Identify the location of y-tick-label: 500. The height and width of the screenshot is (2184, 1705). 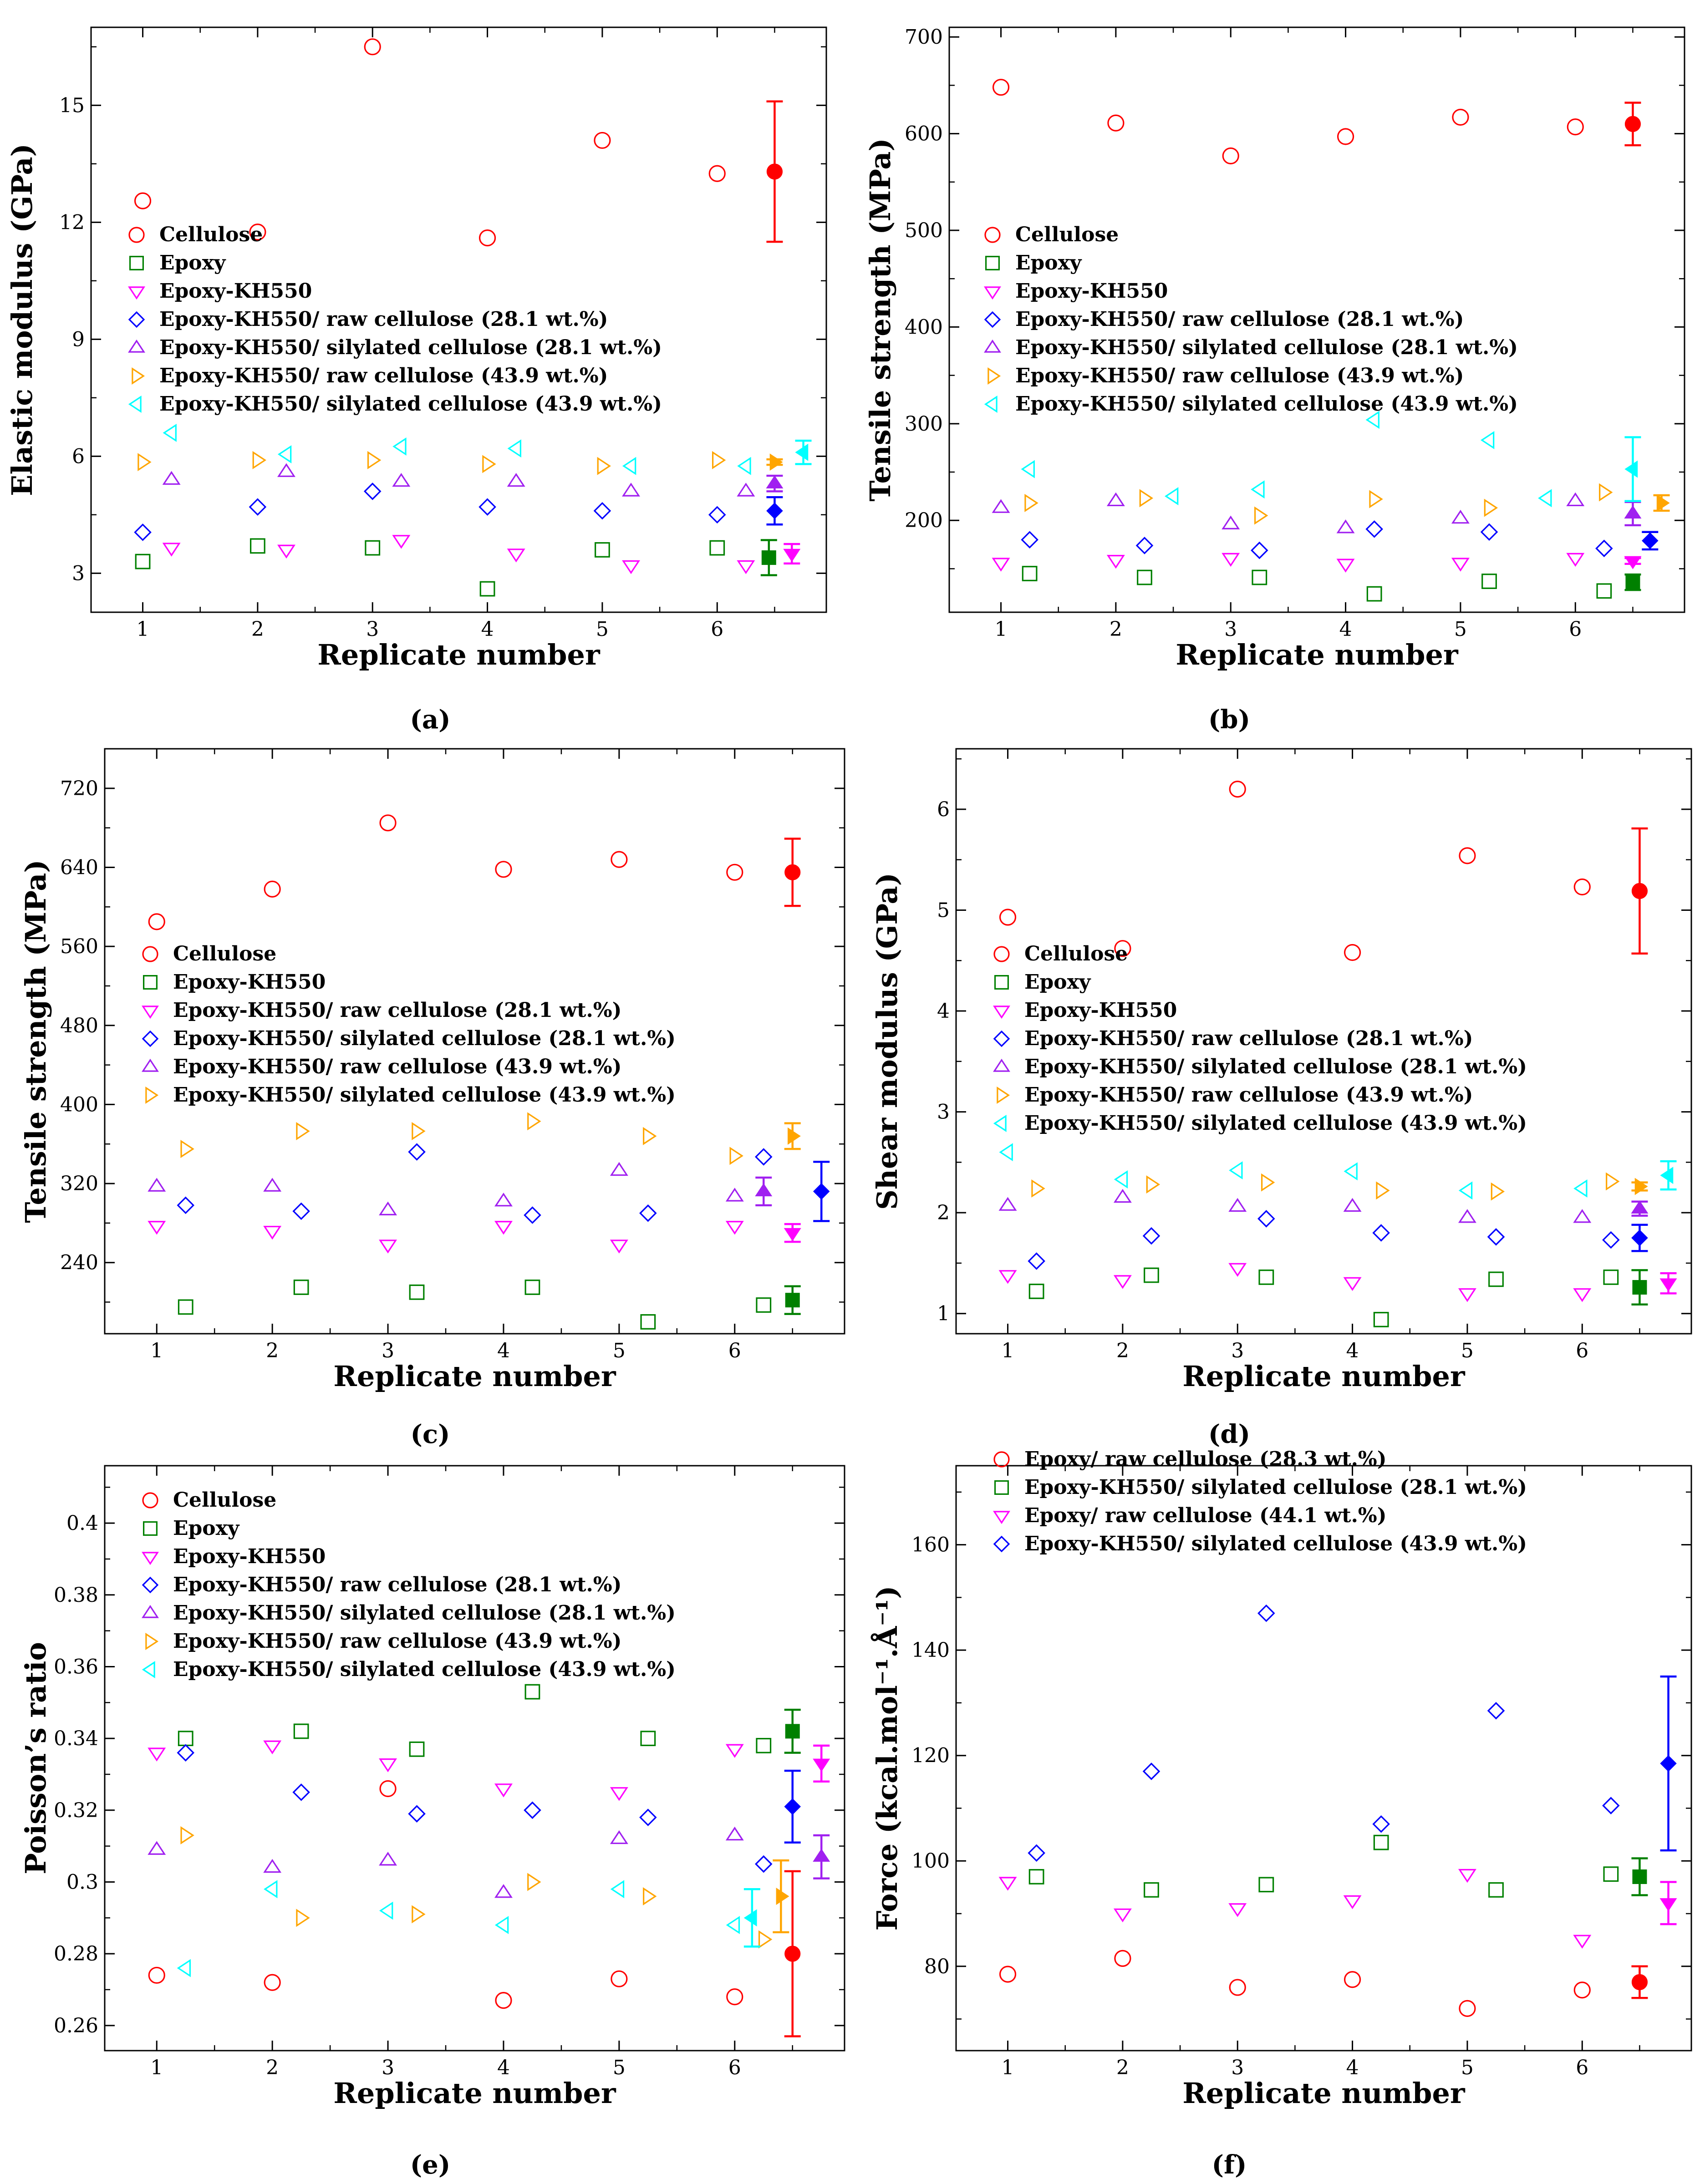
(924, 231).